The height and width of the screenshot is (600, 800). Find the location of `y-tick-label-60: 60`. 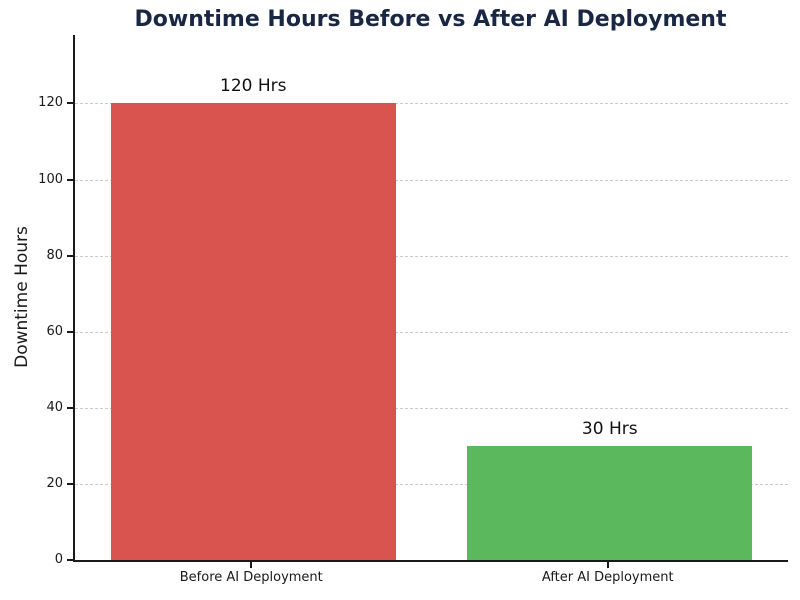

y-tick-label-60: 60 is located at coordinates (54, 331).